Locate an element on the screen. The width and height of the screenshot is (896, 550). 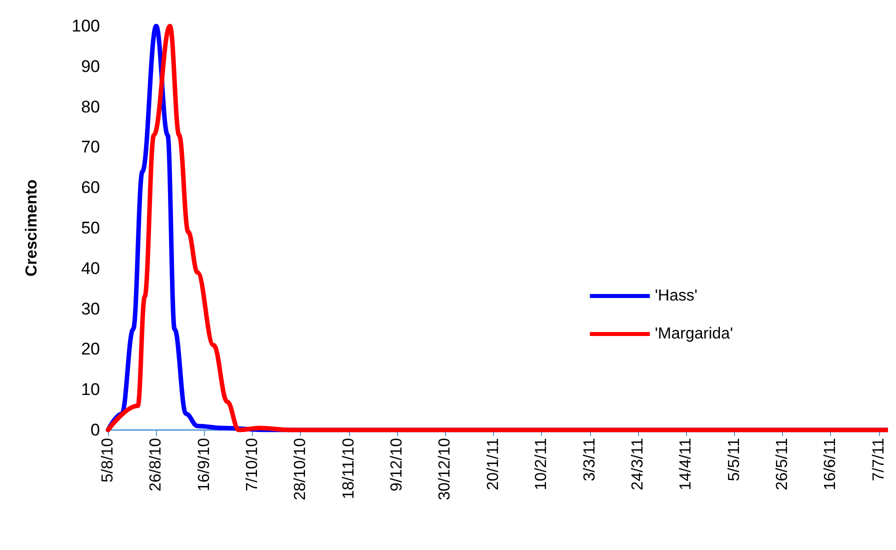
y-tick-label: 60 is located at coordinates (90, 188).